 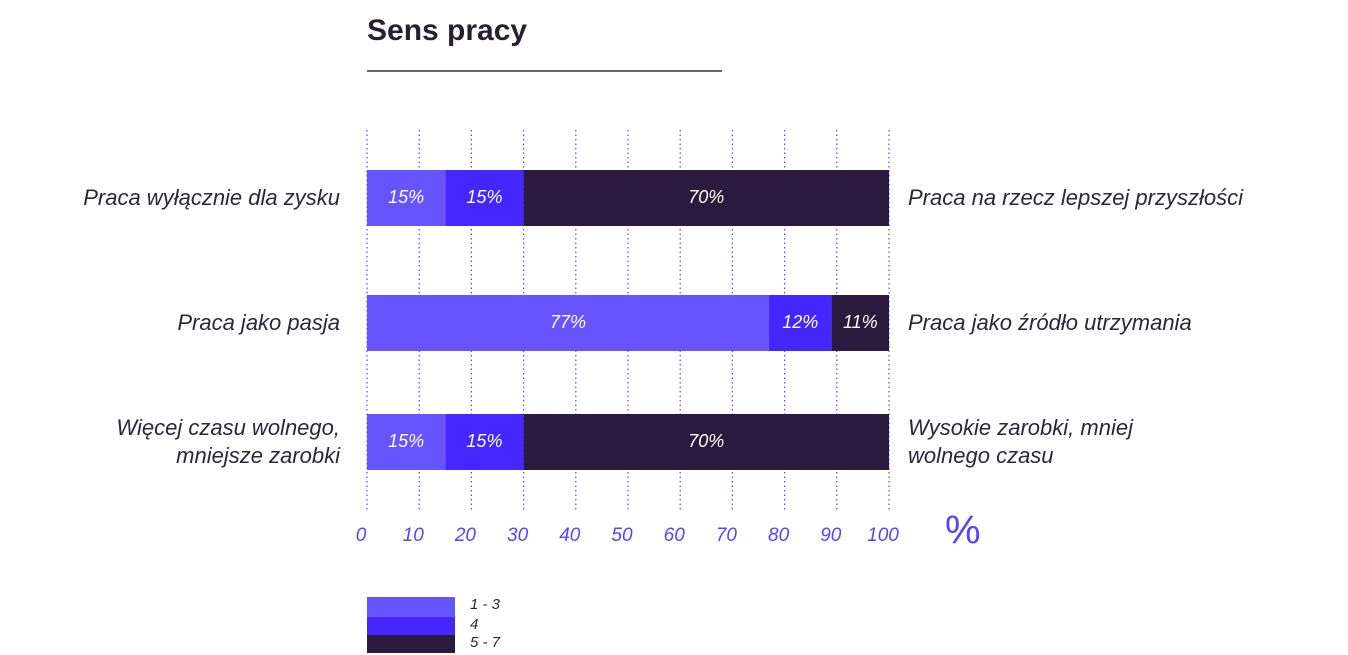 What do you see at coordinates (570, 535) in the screenshot?
I see `x-tick-label: 40` at bounding box center [570, 535].